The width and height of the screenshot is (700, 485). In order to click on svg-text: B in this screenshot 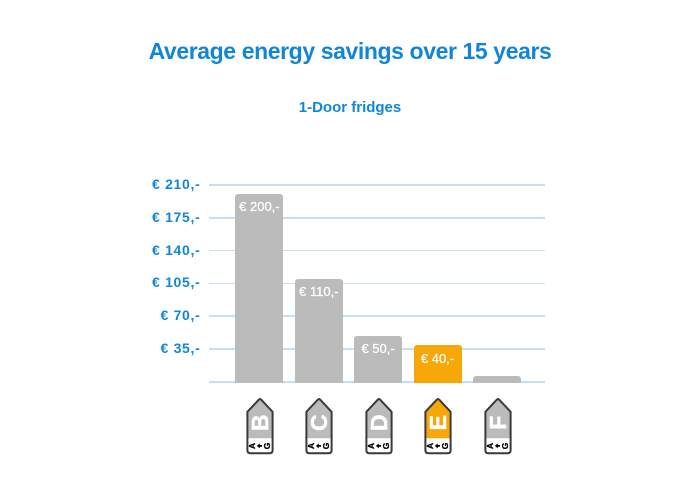, I will do `click(260, 422)`.